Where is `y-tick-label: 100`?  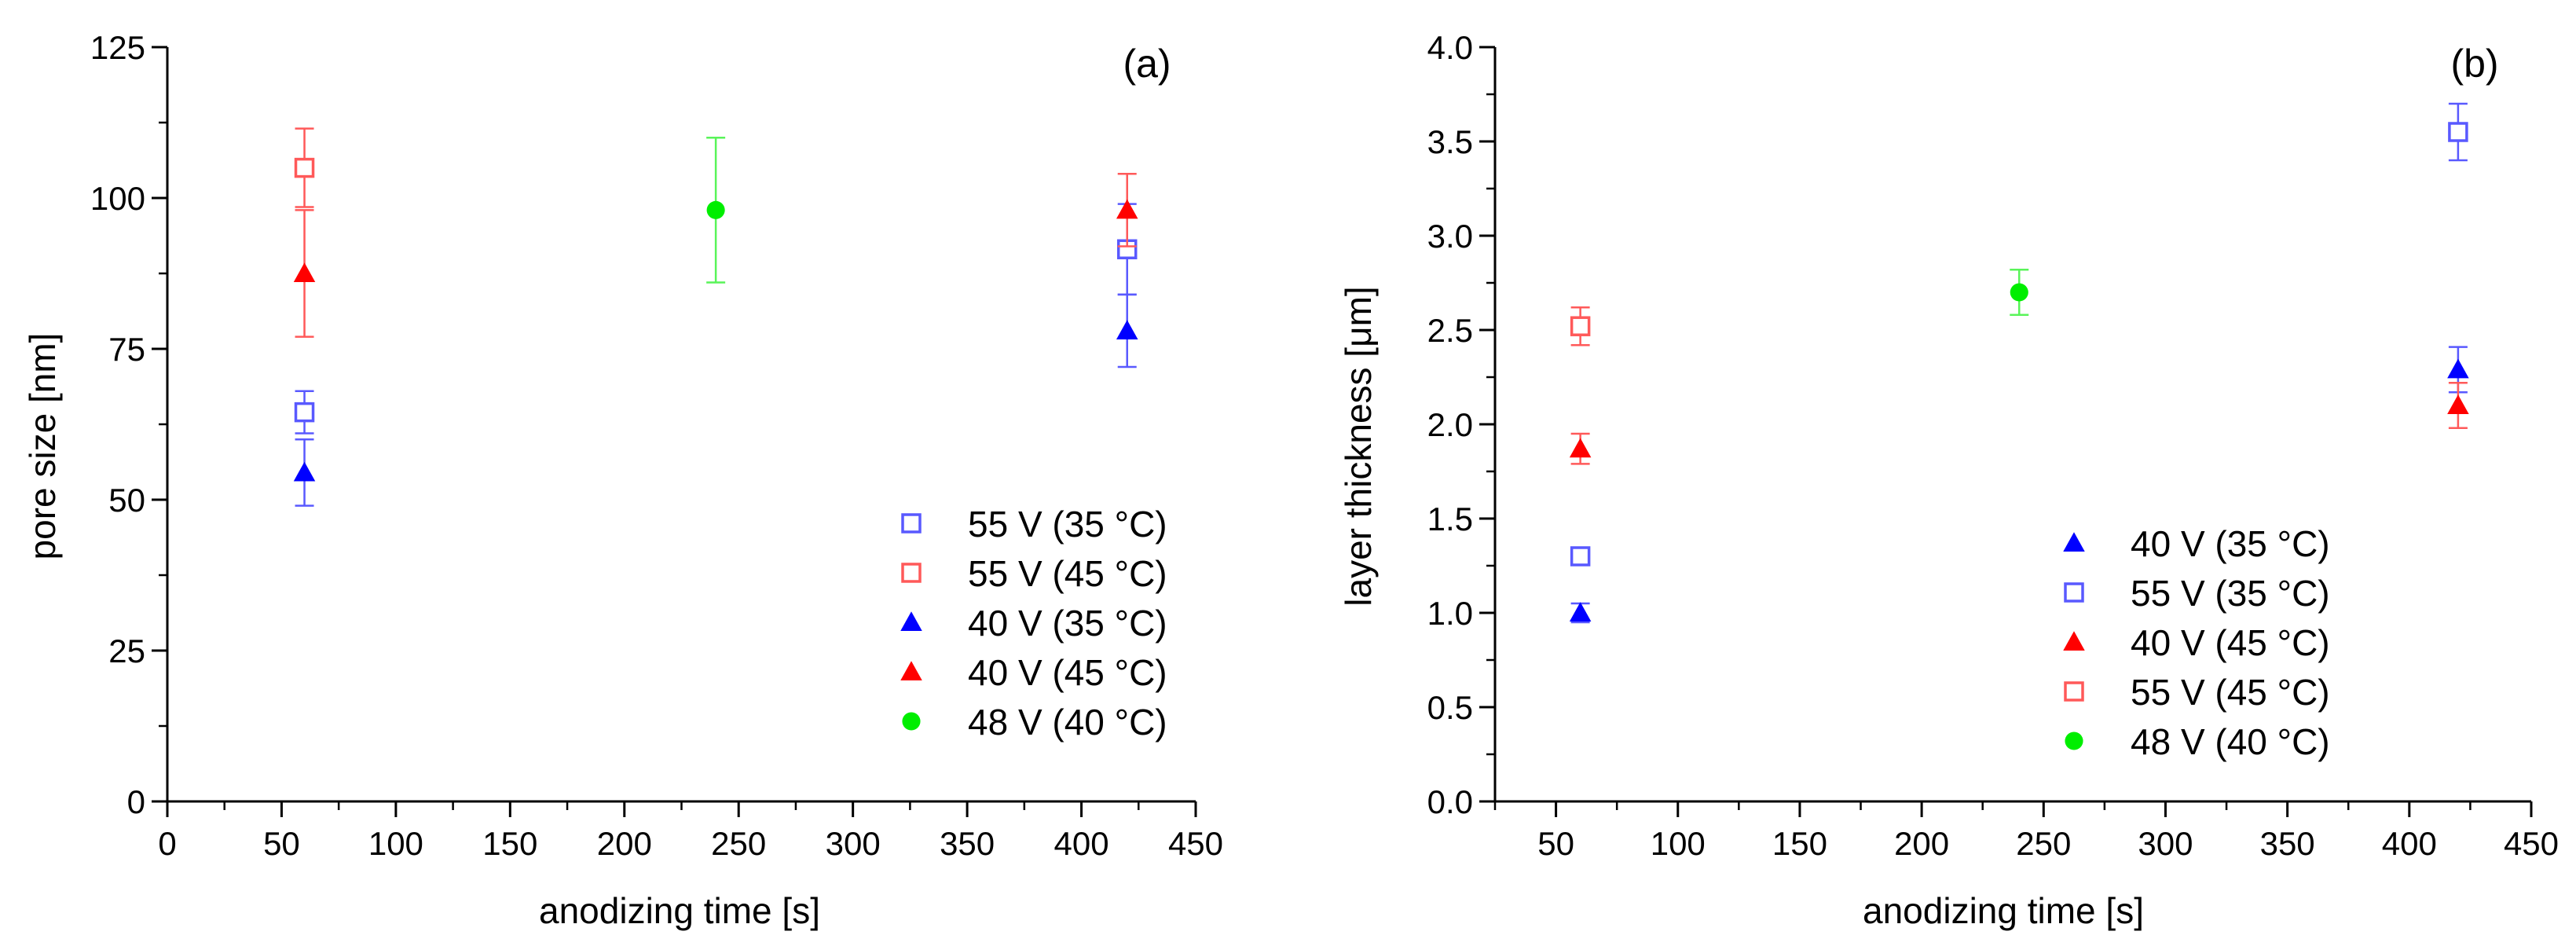 y-tick-label: 100 is located at coordinates (117, 198).